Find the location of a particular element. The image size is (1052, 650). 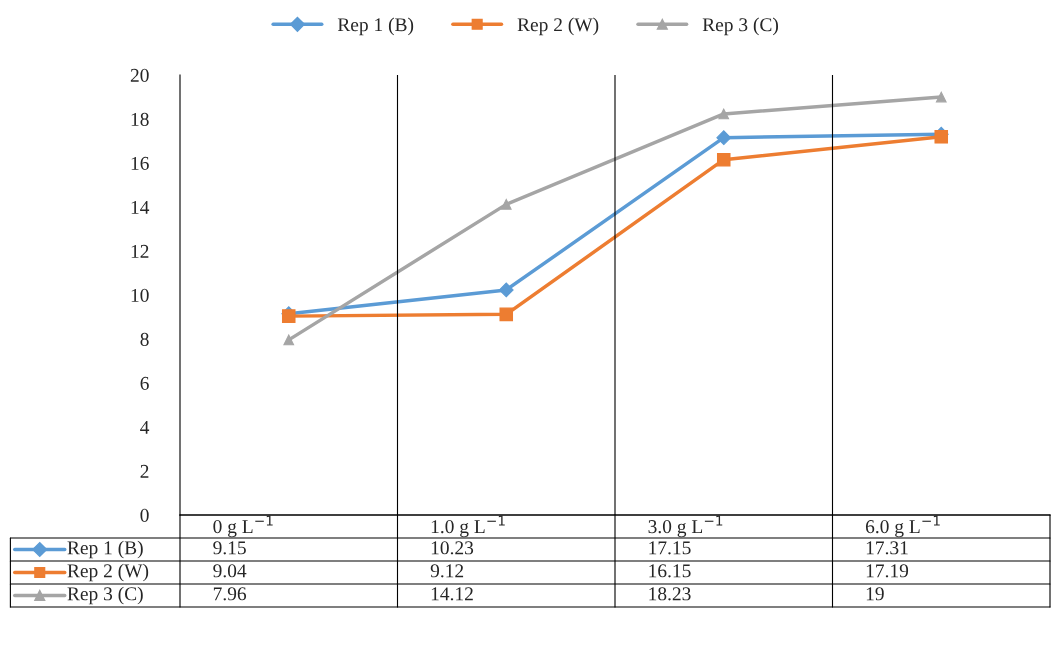

data-label: 10.23 is located at coordinates (452, 548).